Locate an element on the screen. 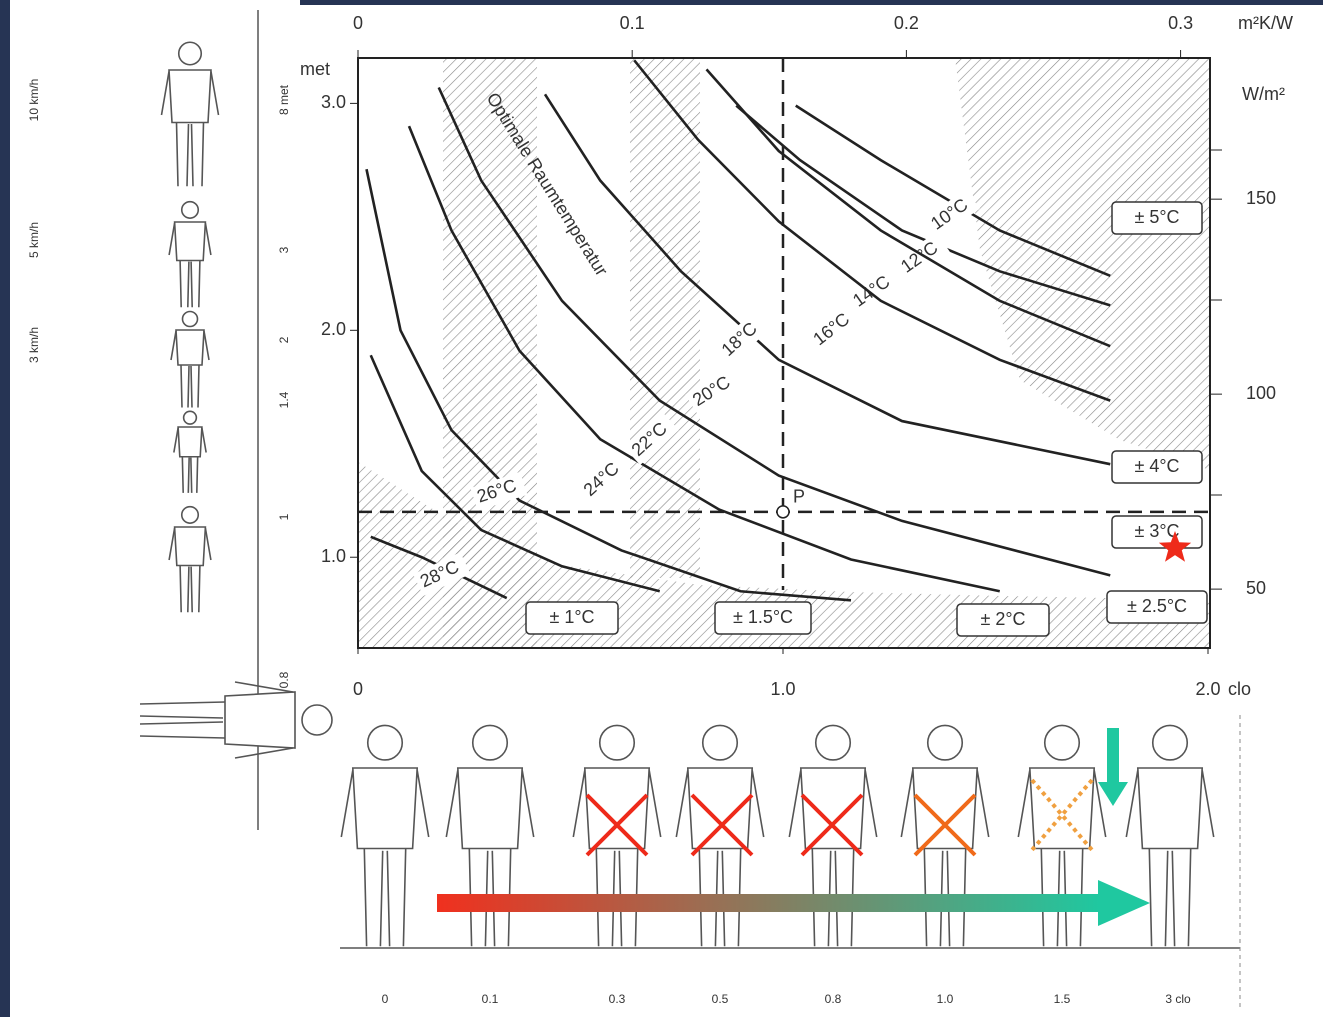 The width and height of the screenshot is (1323, 1017). y-tick-label: 3.0 is located at coordinates (333, 102).